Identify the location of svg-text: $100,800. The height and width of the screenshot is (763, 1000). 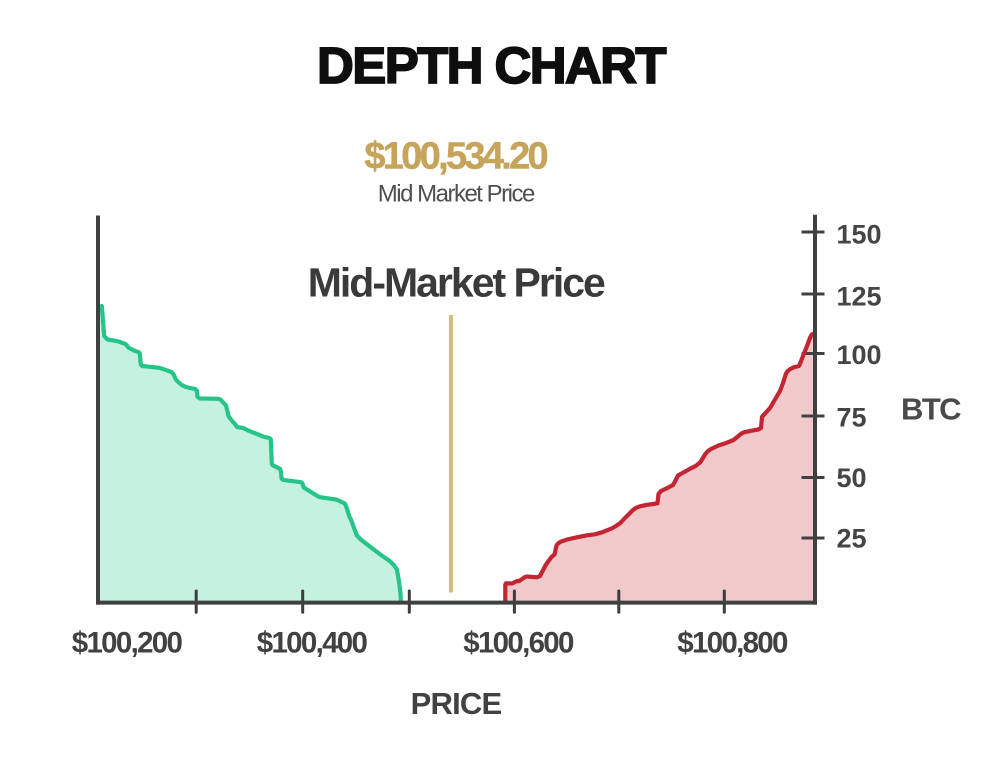
(732, 643).